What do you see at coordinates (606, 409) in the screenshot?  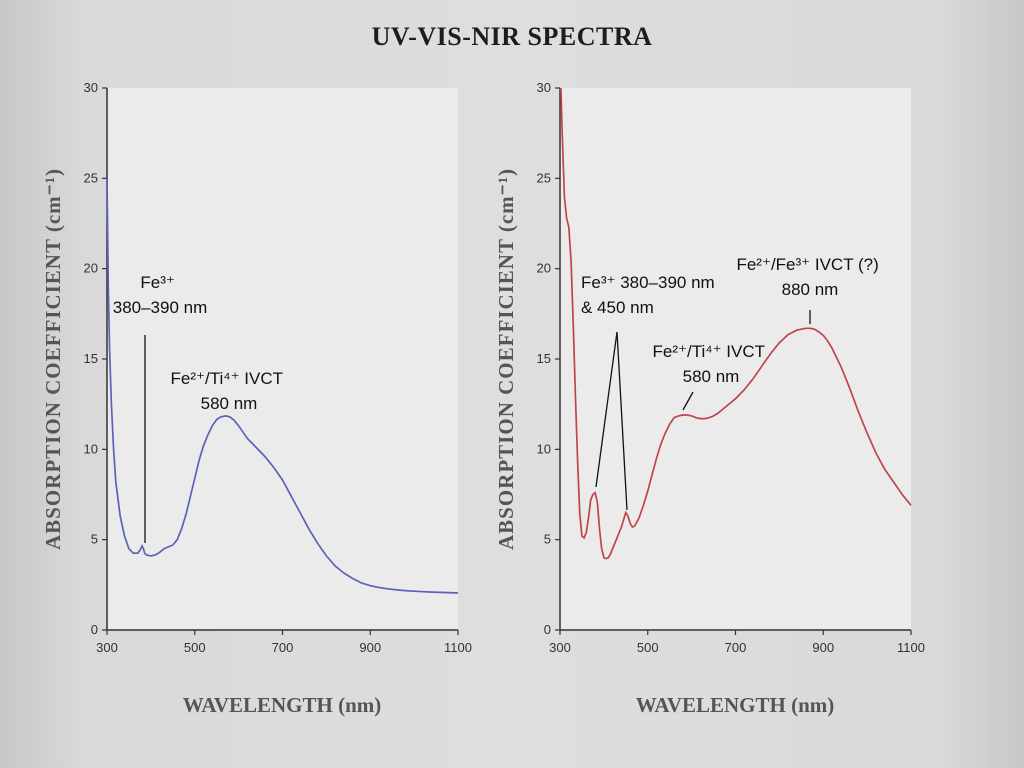 I see `annotation-leader-fe3-a-right` at bounding box center [606, 409].